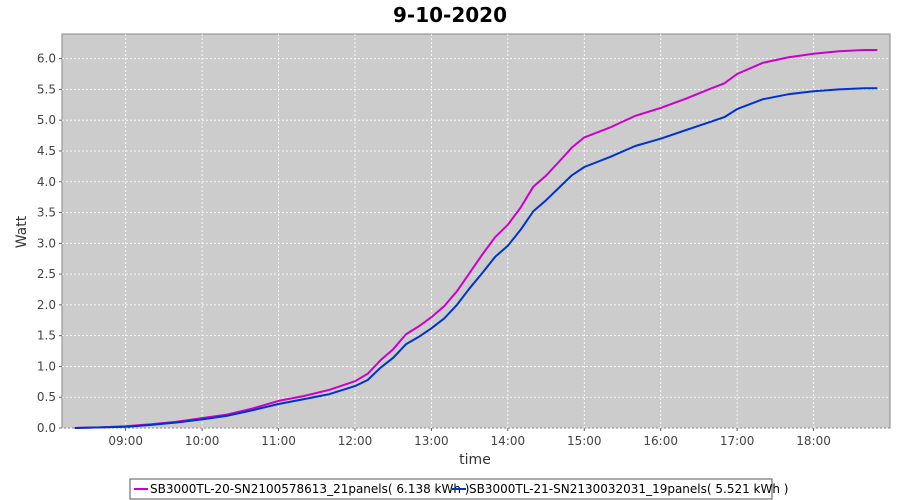 The height and width of the screenshot is (500, 900). Describe the element at coordinates (737, 441) in the screenshot. I see `x-tick-label-8: 17:00` at that location.